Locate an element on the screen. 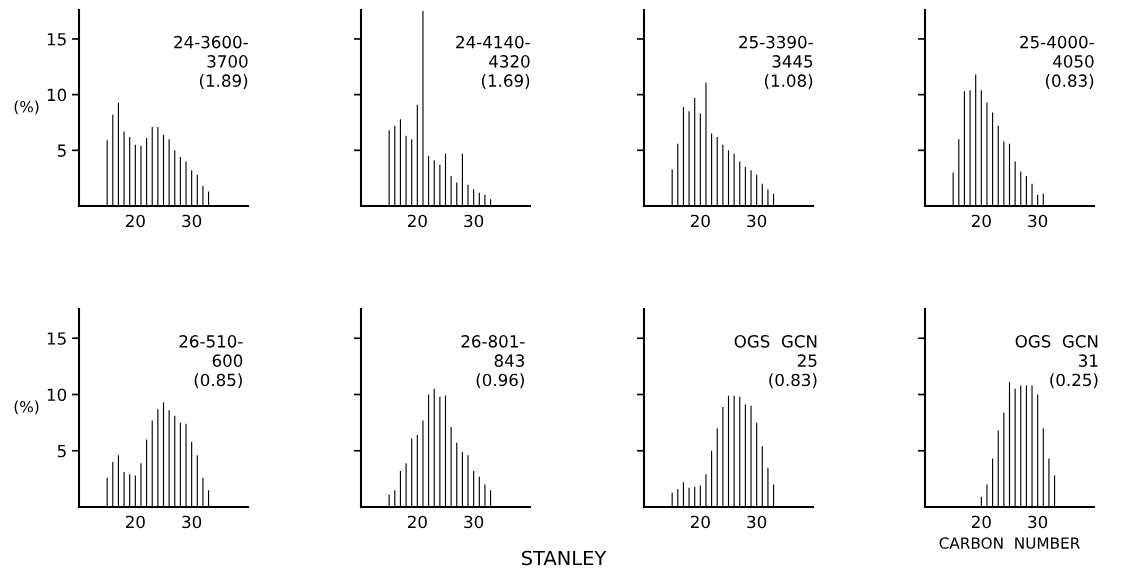 This screenshot has height=580, width=1127. text: 24-4140- 4320 (1.69) is located at coordinates (493, 62).